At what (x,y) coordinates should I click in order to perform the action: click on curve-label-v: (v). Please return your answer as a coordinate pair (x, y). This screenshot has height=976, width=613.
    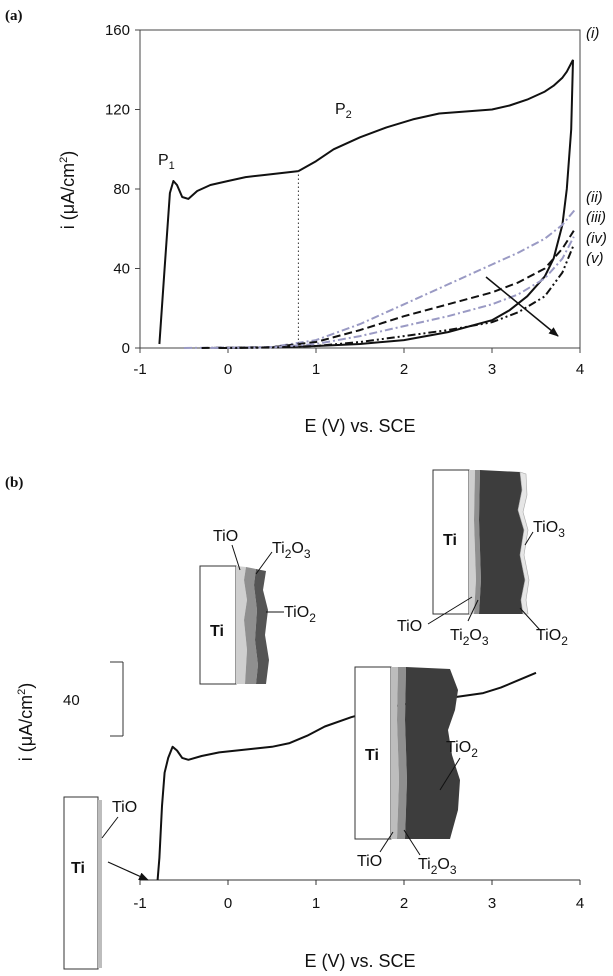
    Looking at the image, I should click on (595, 258).